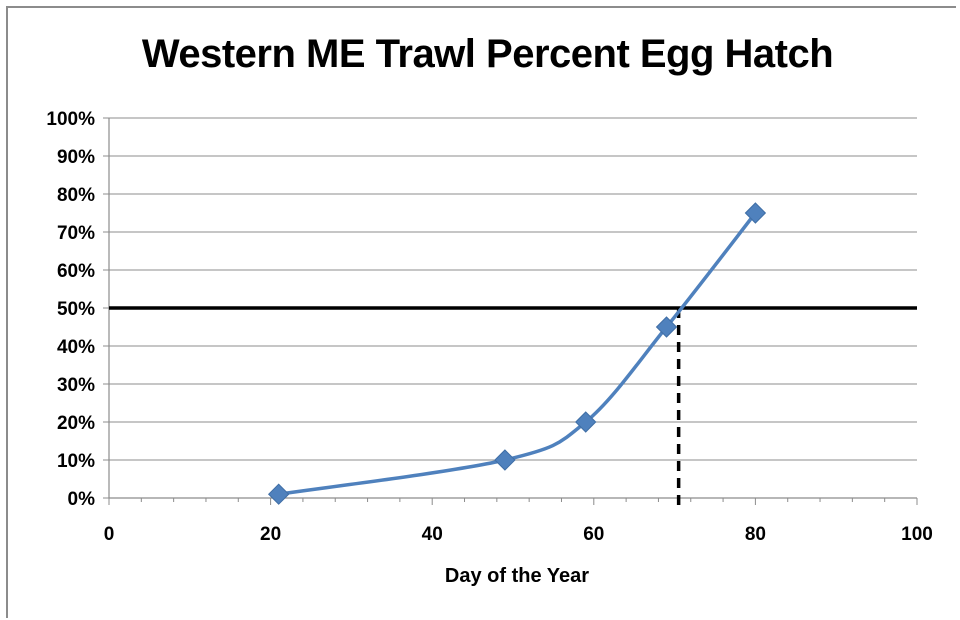 Image resolution: width=960 pixels, height=620 pixels. Describe the element at coordinates (76, 423) in the screenshot. I see `y-tick-label-2: 20%` at that location.